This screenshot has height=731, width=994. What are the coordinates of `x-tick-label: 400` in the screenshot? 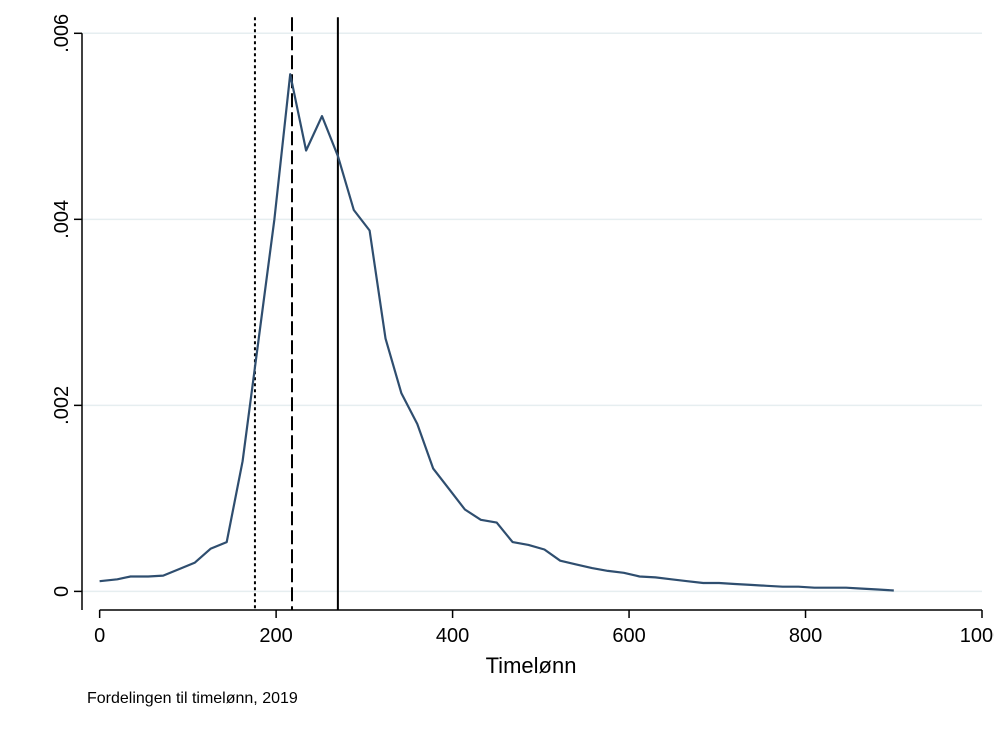 It's located at (452, 636).